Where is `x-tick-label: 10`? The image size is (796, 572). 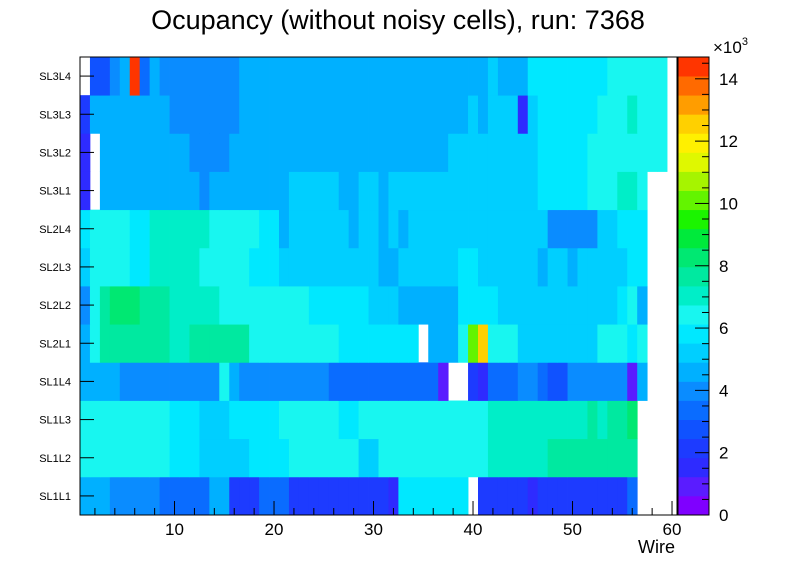
x-tick-label: 10 is located at coordinates (174, 529).